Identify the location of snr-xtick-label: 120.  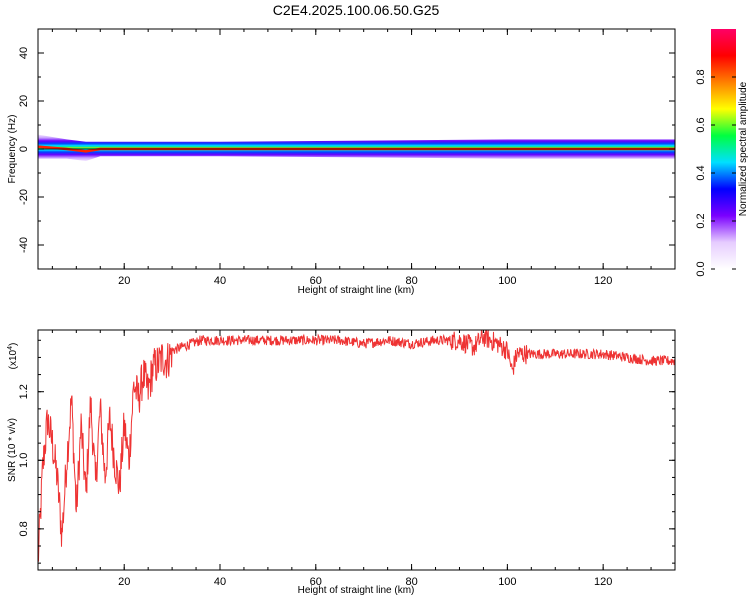
(603, 582).